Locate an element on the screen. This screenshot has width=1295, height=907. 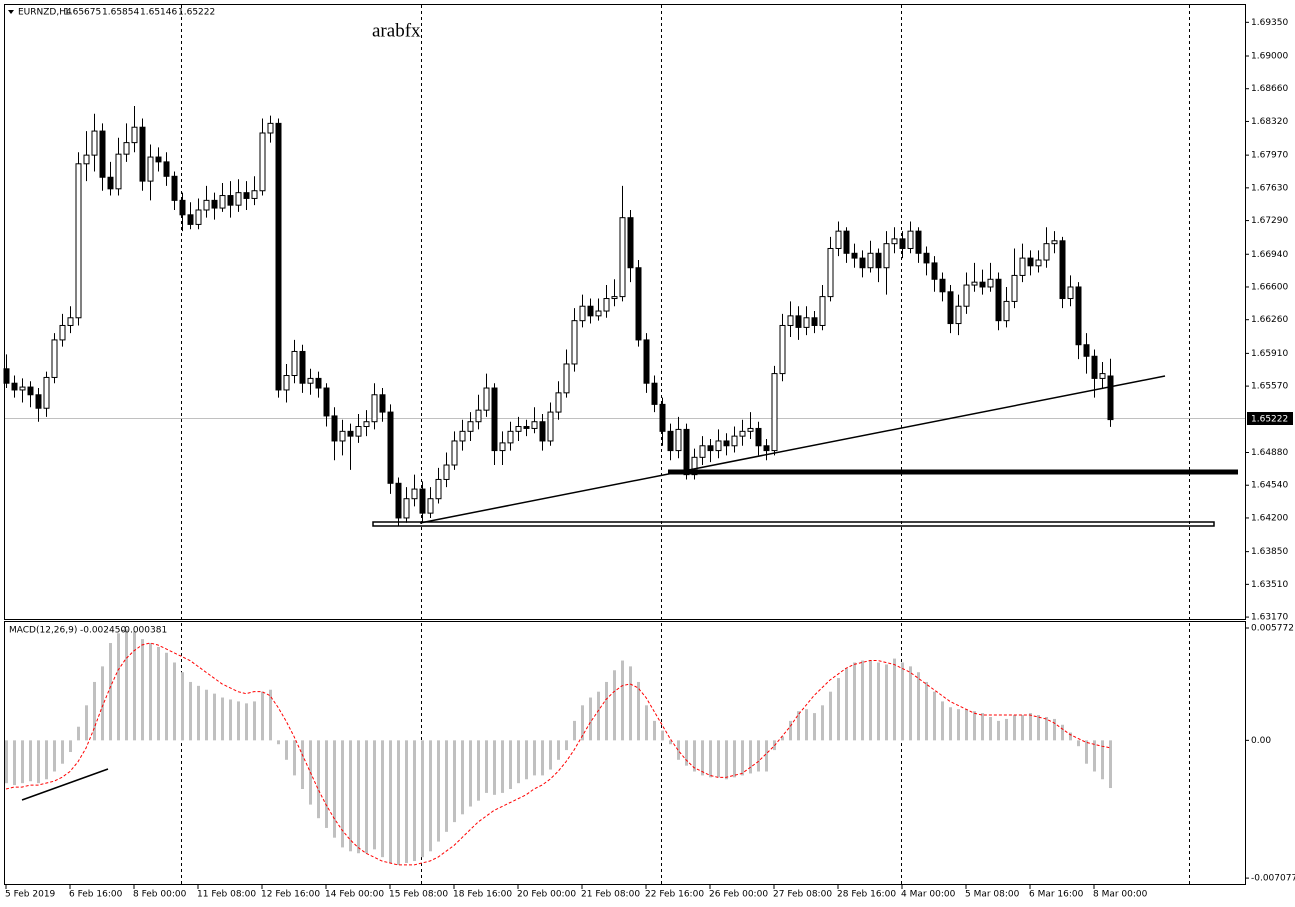
y-tick-label: 1.69350 is located at coordinates (1269, 23).